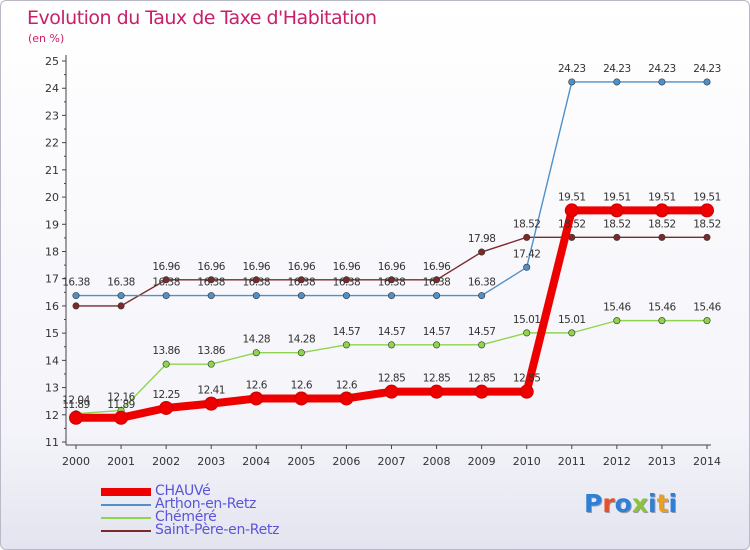  I want to click on x-tick-label: 2003, so click(211, 461).